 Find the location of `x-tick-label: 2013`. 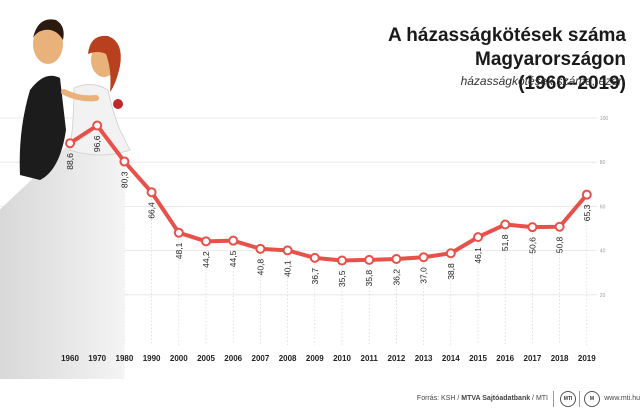

x-tick-label: 2013 is located at coordinates (424, 358).